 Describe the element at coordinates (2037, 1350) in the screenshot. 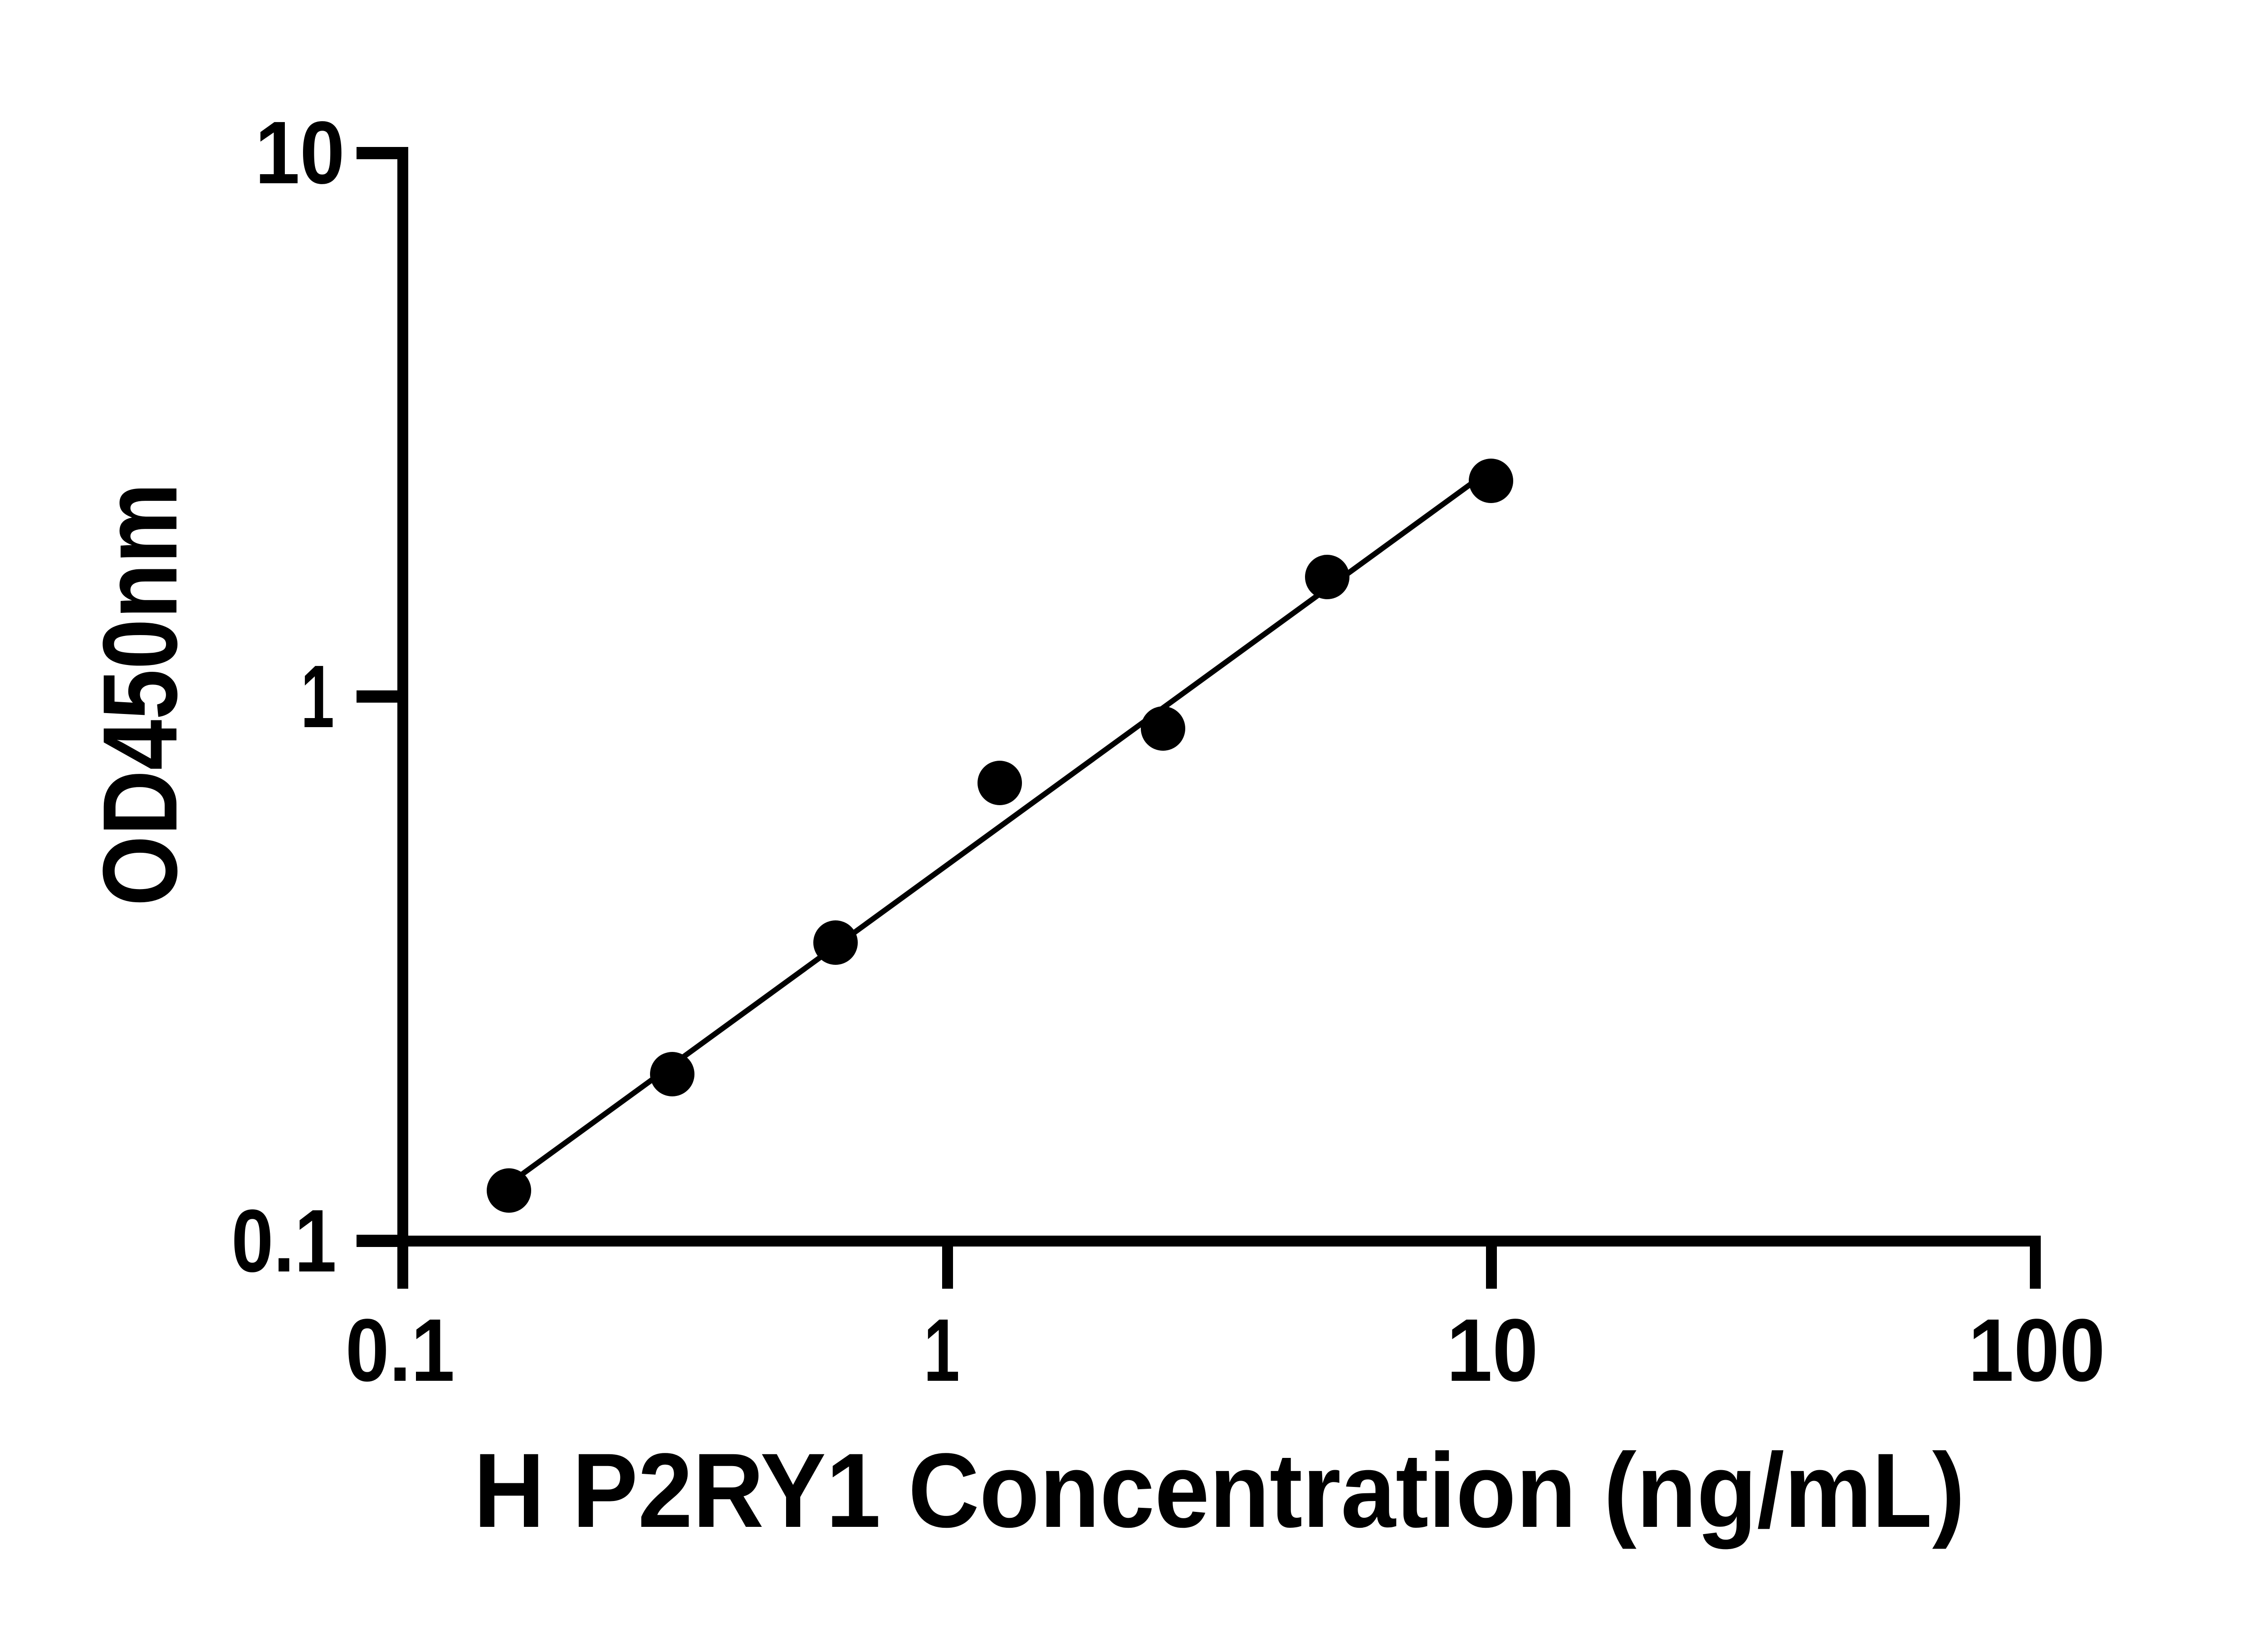

I see `svg-text: 100` at that location.